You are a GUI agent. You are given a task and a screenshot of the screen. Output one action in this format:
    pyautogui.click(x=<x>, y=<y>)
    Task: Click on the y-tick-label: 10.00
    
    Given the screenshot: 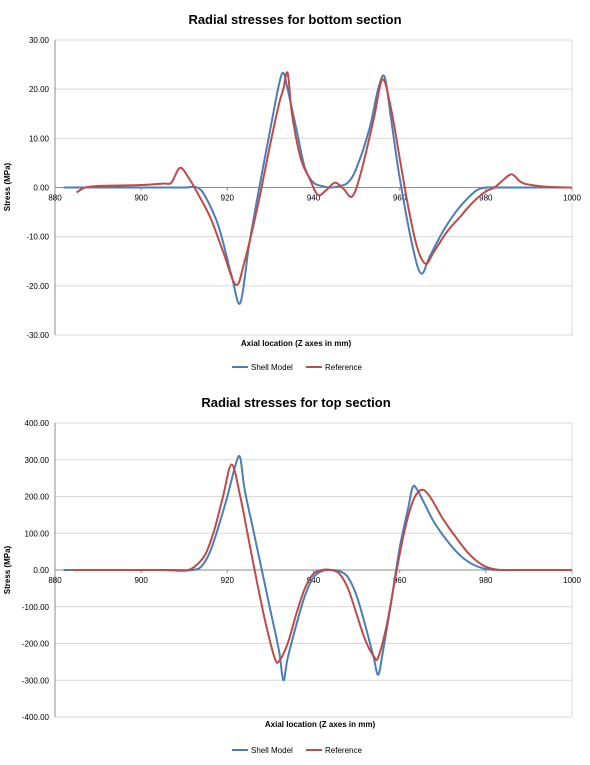 What is the action you would take?
    pyautogui.click(x=39, y=138)
    